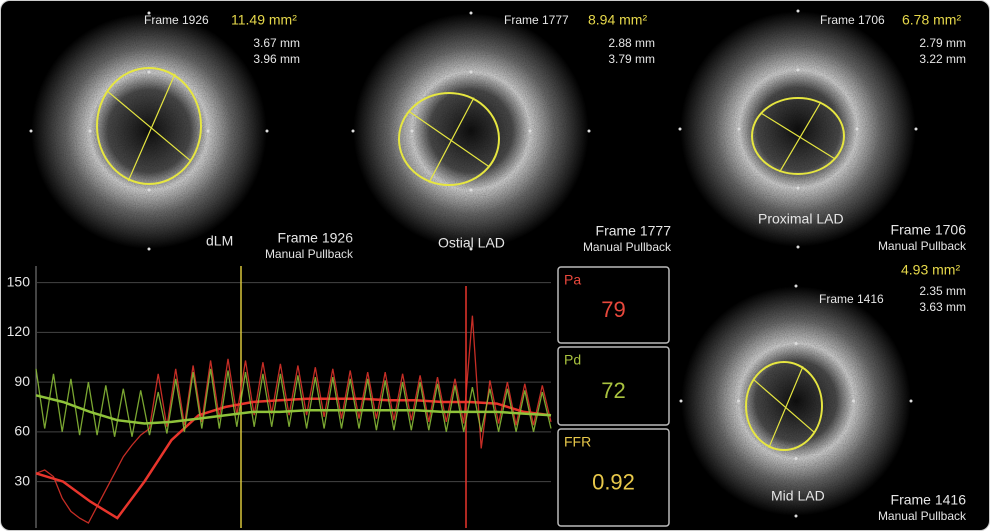  What do you see at coordinates (293, 409) in the screenshot?
I see `mean-pressure-line` at bounding box center [293, 409].